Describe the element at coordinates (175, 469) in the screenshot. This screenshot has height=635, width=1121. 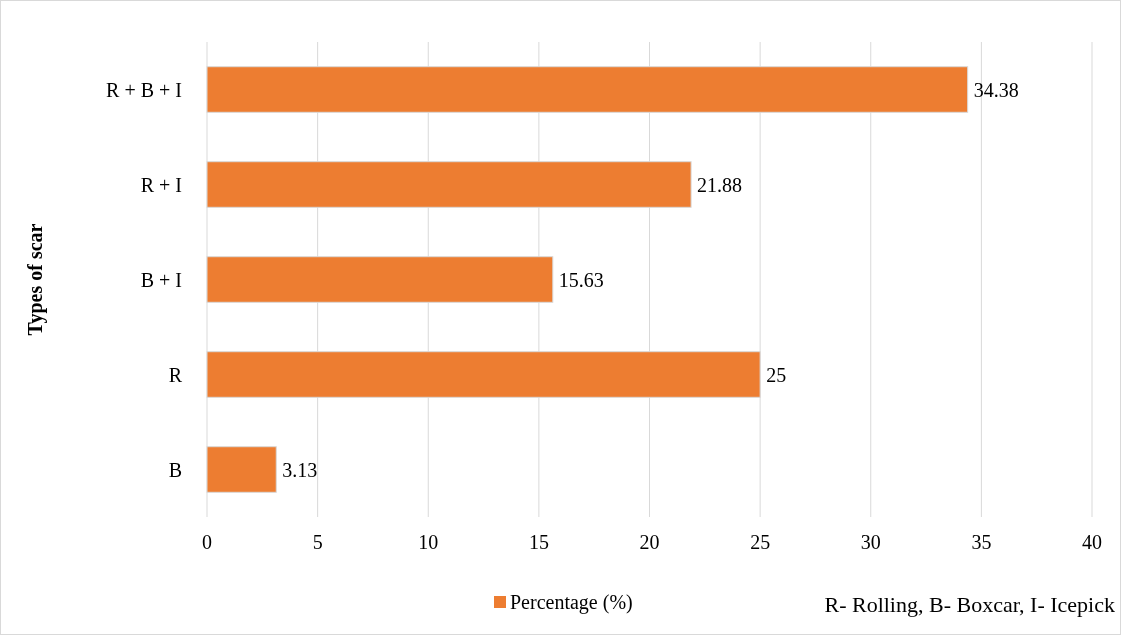
I see `y-tick-label: B` at that location.